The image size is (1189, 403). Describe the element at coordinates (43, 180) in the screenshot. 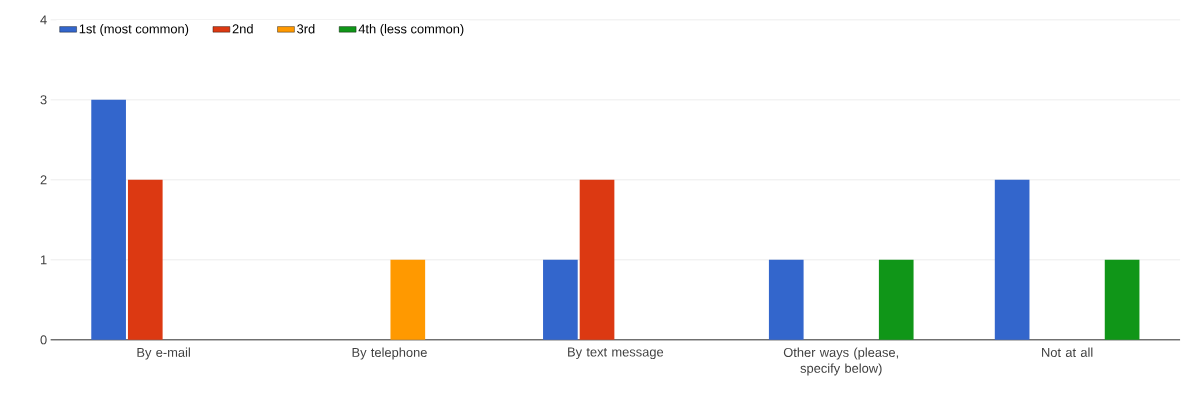

I see `y-tick-label: 2` at that location.